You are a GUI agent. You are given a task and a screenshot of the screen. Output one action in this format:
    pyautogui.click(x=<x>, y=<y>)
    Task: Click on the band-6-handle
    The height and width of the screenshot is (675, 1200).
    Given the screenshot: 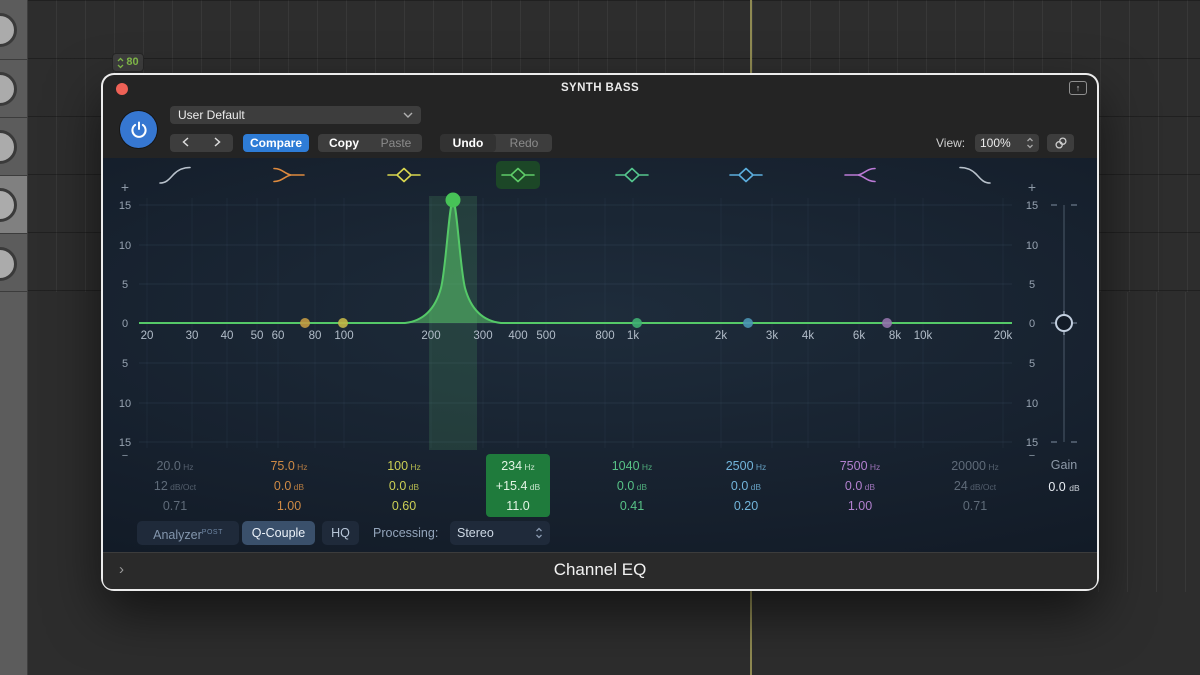 What is the action you would take?
    pyautogui.click(x=748, y=323)
    